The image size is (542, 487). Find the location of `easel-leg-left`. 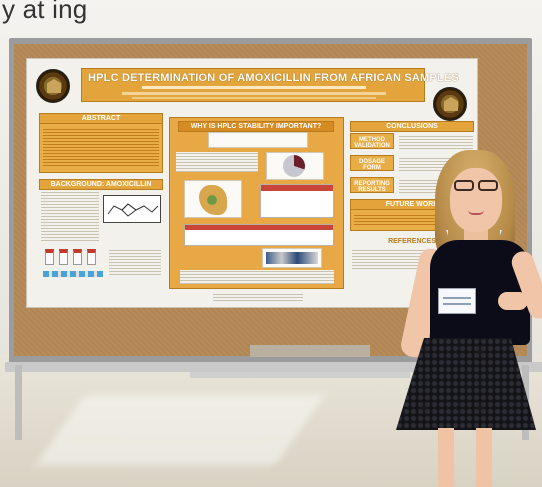

easel-leg-left is located at coordinates (18, 402).